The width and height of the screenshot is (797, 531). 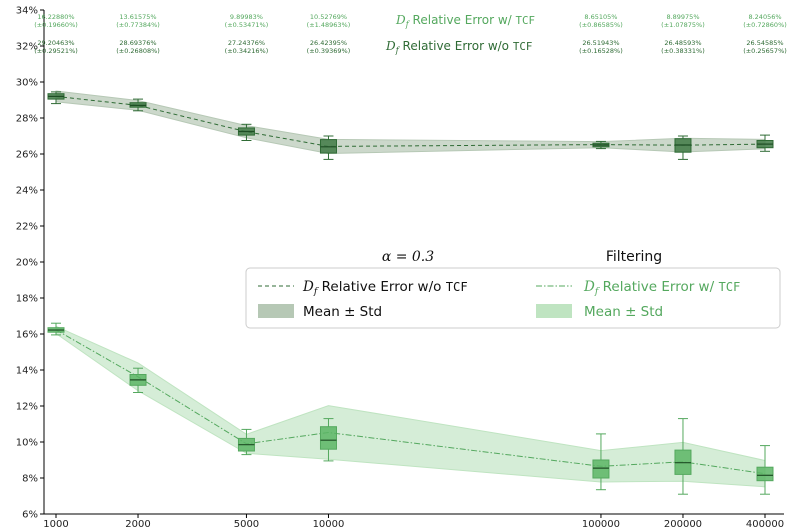 I want to click on y-tick-label: 8%, so click(x=30, y=479).